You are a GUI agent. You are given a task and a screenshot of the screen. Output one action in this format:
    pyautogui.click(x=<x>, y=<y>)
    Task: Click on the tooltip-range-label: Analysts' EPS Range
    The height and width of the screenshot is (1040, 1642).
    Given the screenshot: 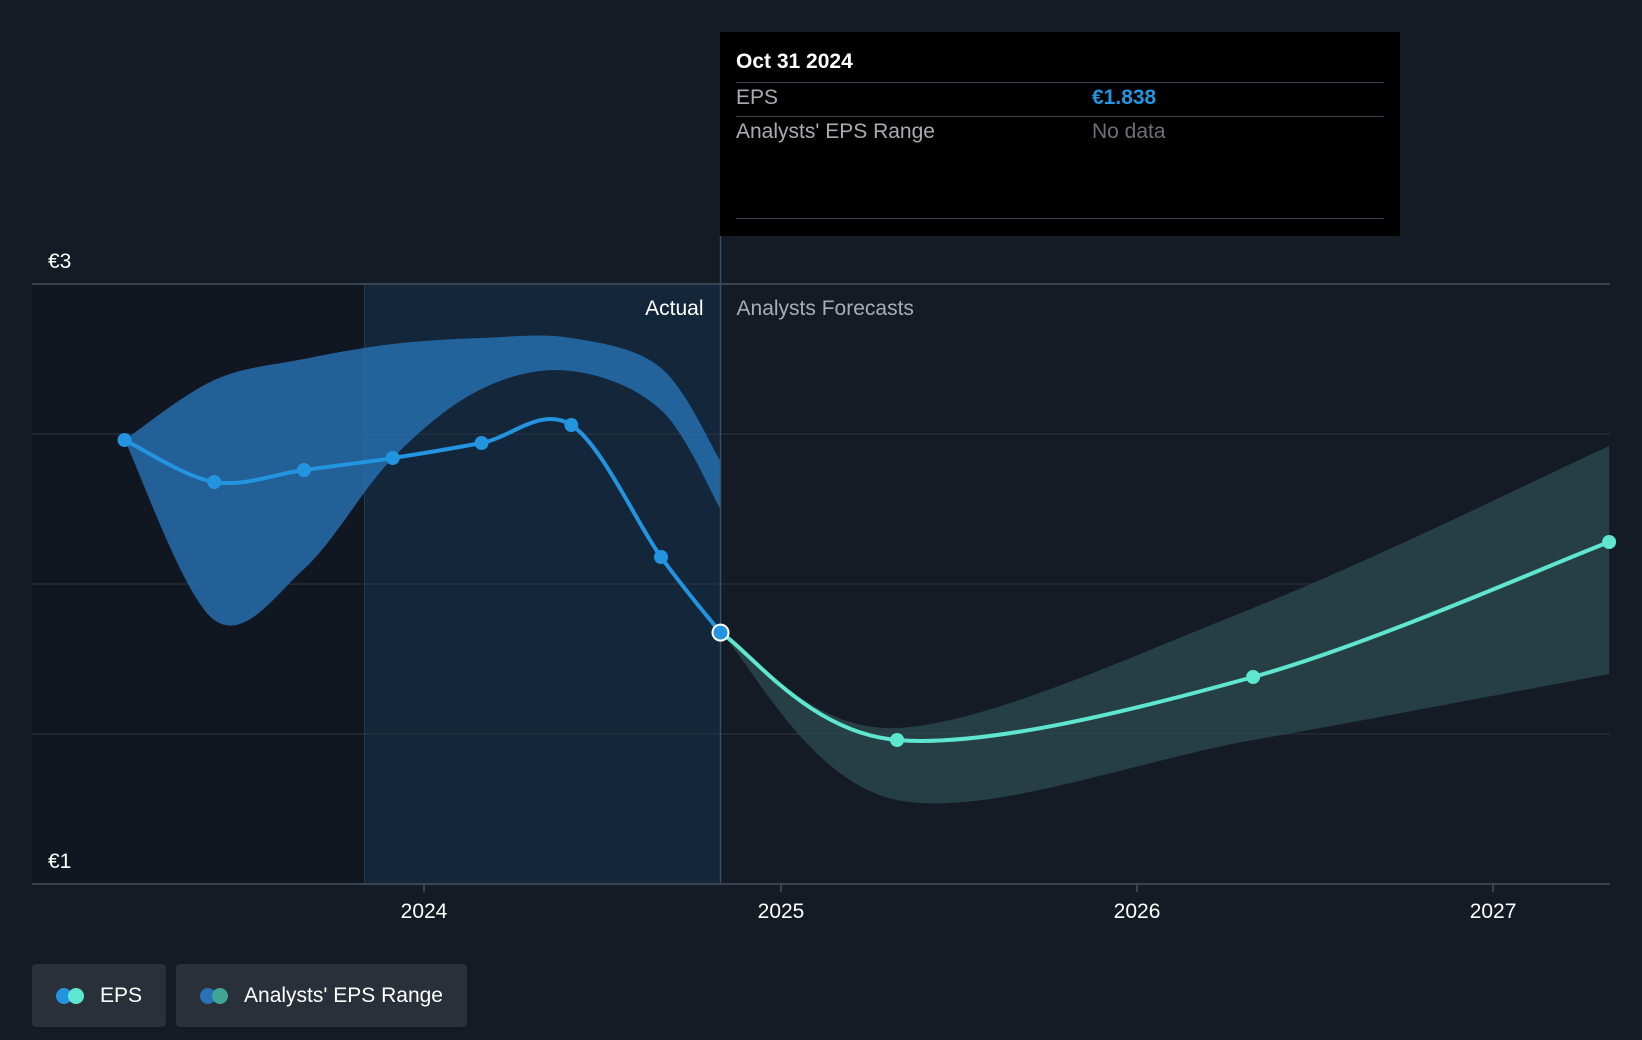 What is the action you would take?
    pyautogui.click(x=835, y=131)
    